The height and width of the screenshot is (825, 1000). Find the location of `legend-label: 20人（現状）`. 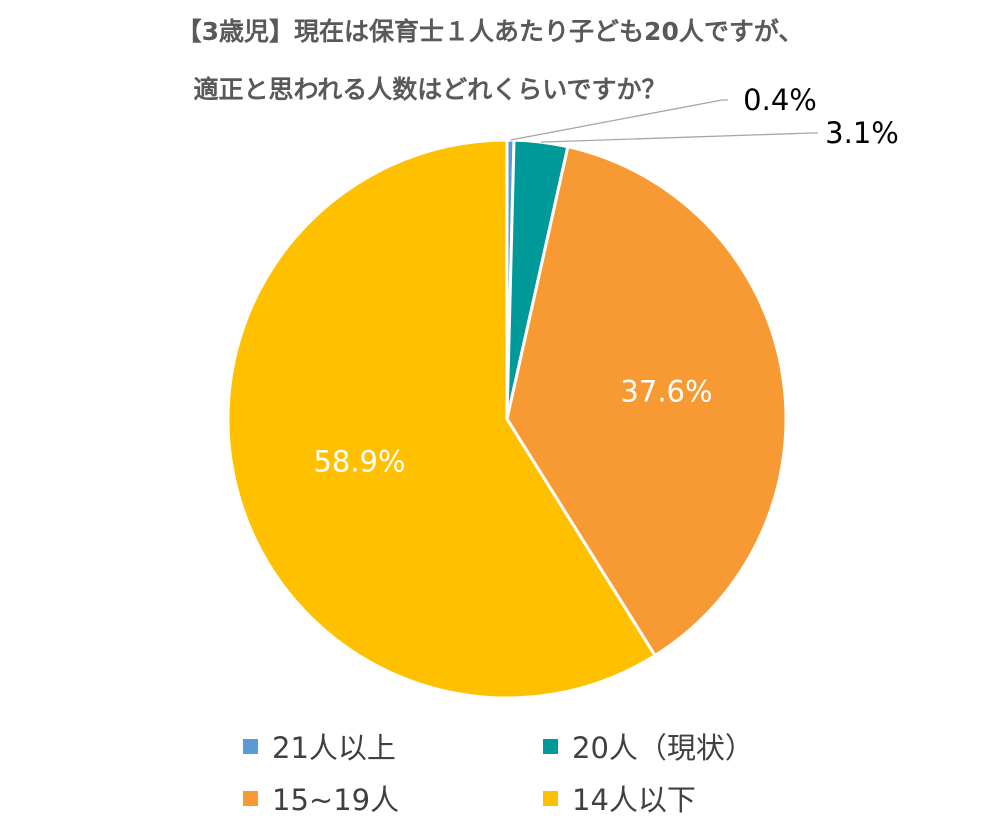

legend-label: 20人（現状） is located at coordinates (663, 748).